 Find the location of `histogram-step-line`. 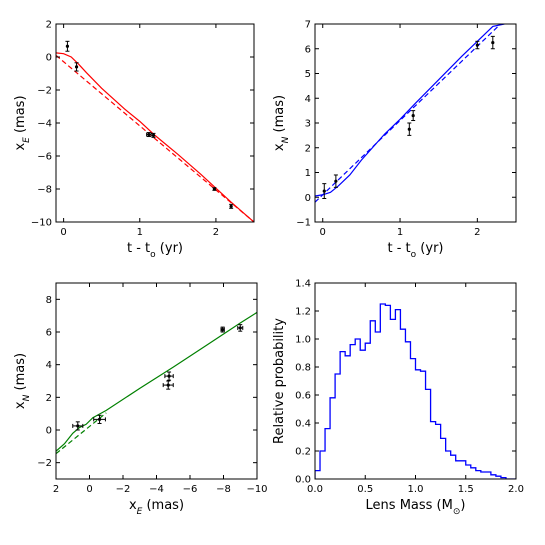

histogram-step-line is located at coordinates (415, 391).